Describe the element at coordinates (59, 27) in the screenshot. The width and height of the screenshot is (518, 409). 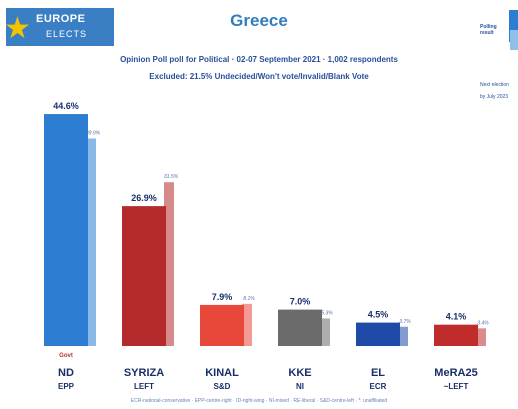
I see `europe-elects-logo: ★ EUROPE ELECTS` at that location.